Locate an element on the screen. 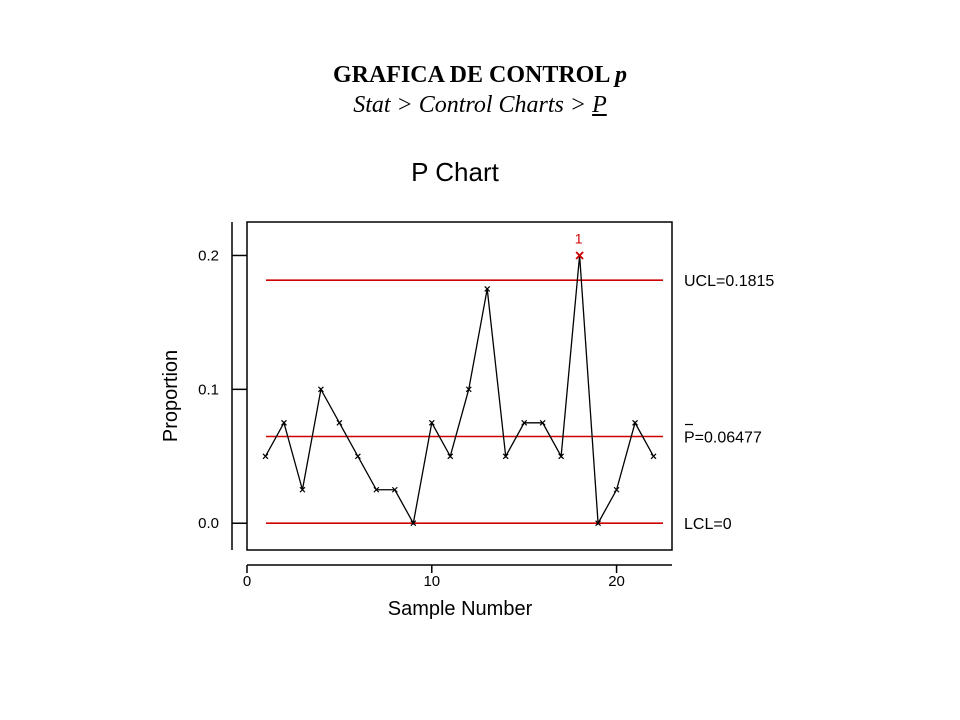 This screenshot has width=960, height=720. slide-title-line1: GRAFICA DE CONTROL p is located at coordinates (480, 75).